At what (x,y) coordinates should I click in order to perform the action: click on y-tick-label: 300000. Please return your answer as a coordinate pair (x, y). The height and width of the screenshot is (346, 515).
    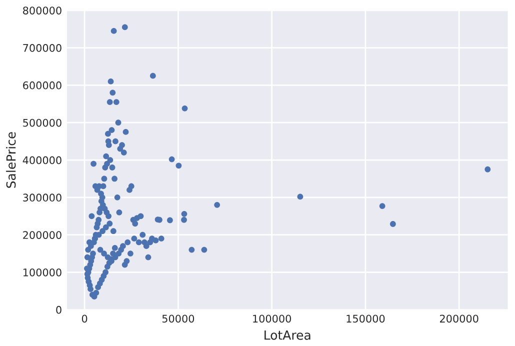
    Looking at the image, I should click on (42, 198).